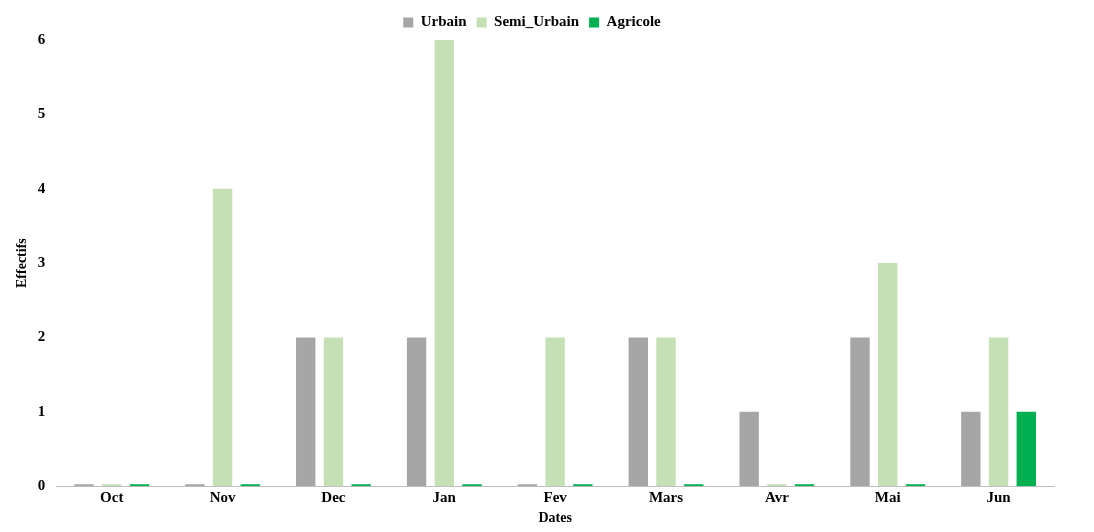 The height and width of the screenshot is (532, 1094). Describe the element at coordinates (41, 113) in the screenshot. I see `y-tick-label: 5` at that location.